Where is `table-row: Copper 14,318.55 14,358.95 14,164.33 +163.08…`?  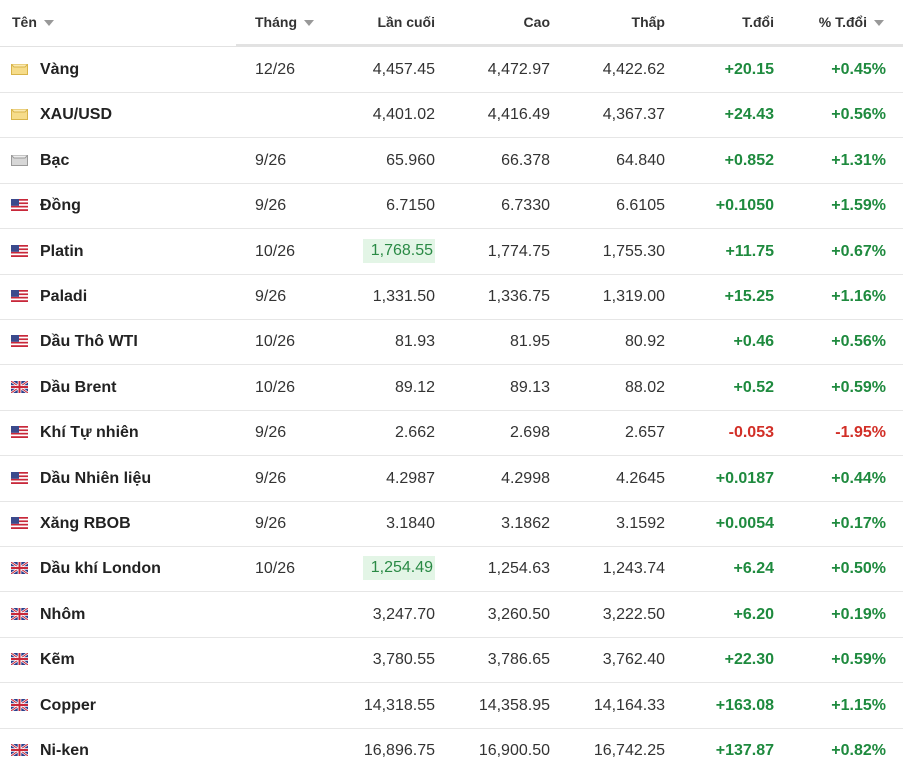
table-row: Copper 14,318.55 14,358.95 14,164.33 +163.08… is located at coordinates (451, 706).